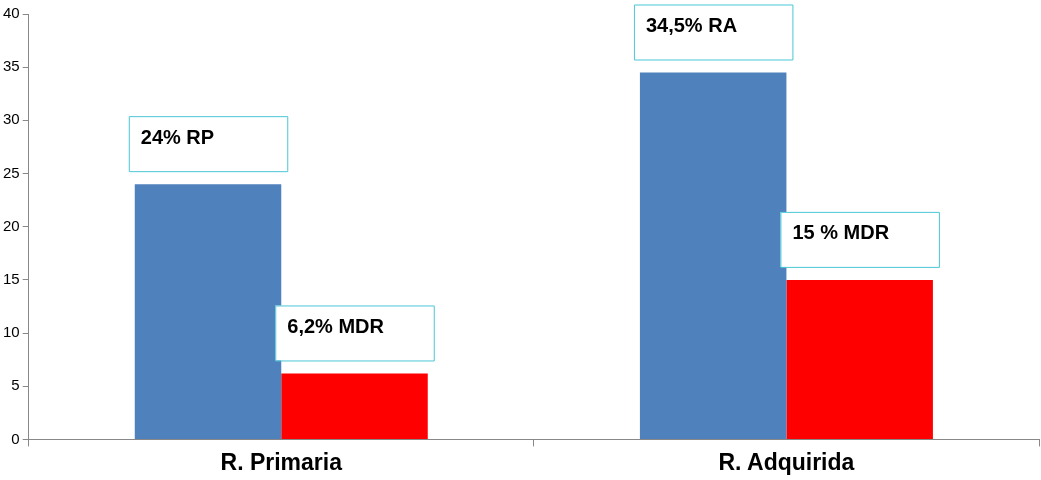 The height and width of the screenshot is (480, 1041). What do you see at coordinates (15, 438) in the screenshot?
I see `y-tick-label: 0` at bounding box center [15, 438].